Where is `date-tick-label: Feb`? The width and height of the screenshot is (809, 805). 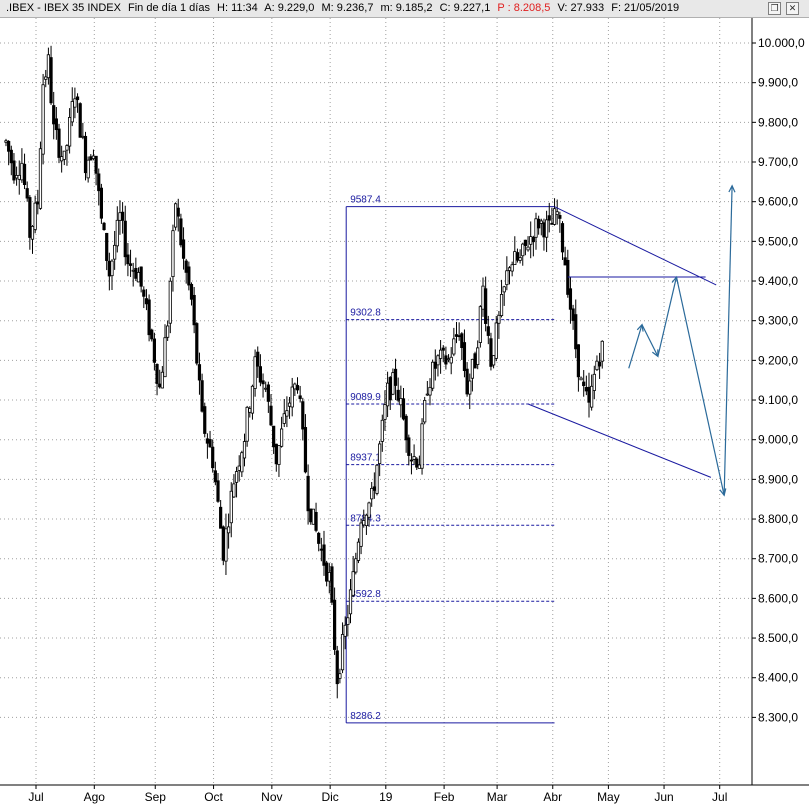 date-tick-label: Feb is located at coordinates (444, 797).